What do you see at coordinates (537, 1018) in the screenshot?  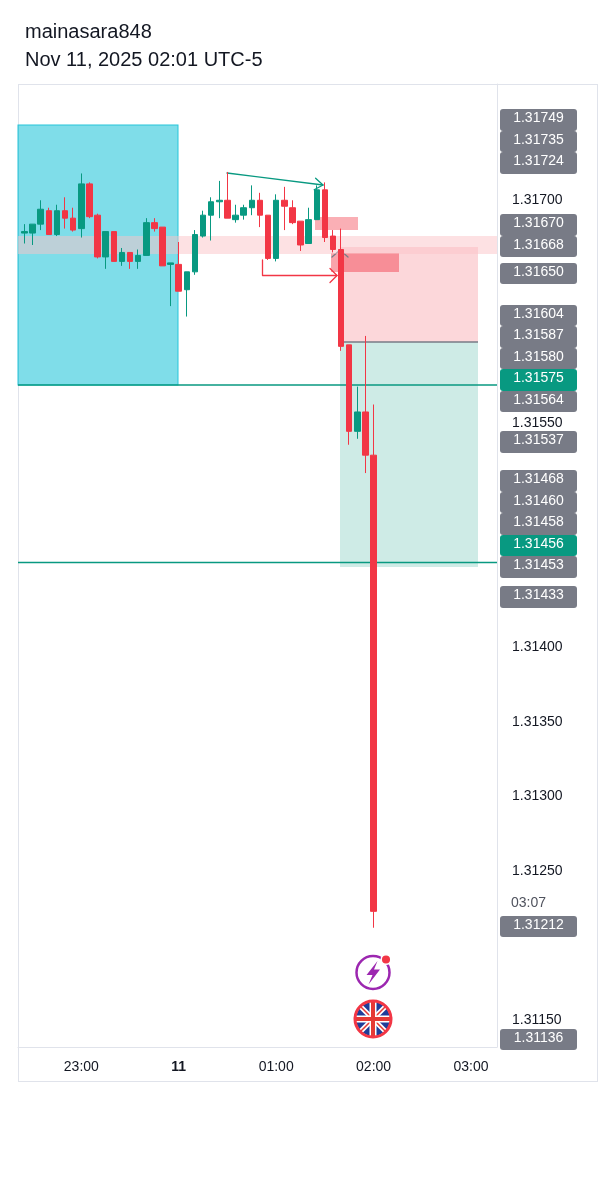 I see `y-tick-label: 1.31150` at bounding box center [537, 1018].